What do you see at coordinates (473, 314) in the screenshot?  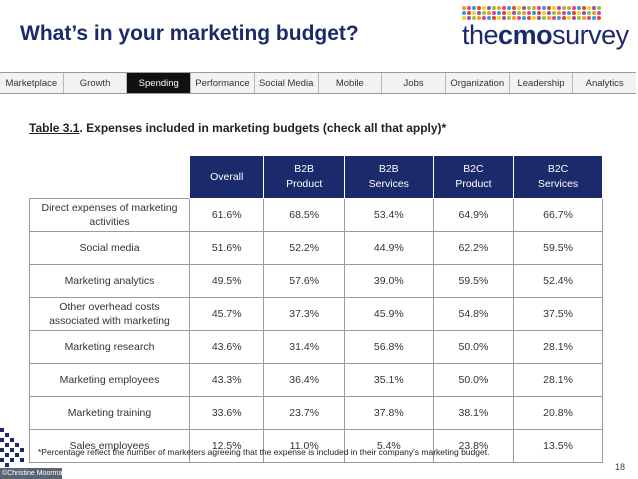 I see `table-cell: 54.8%` at bounding box center [473, 314].